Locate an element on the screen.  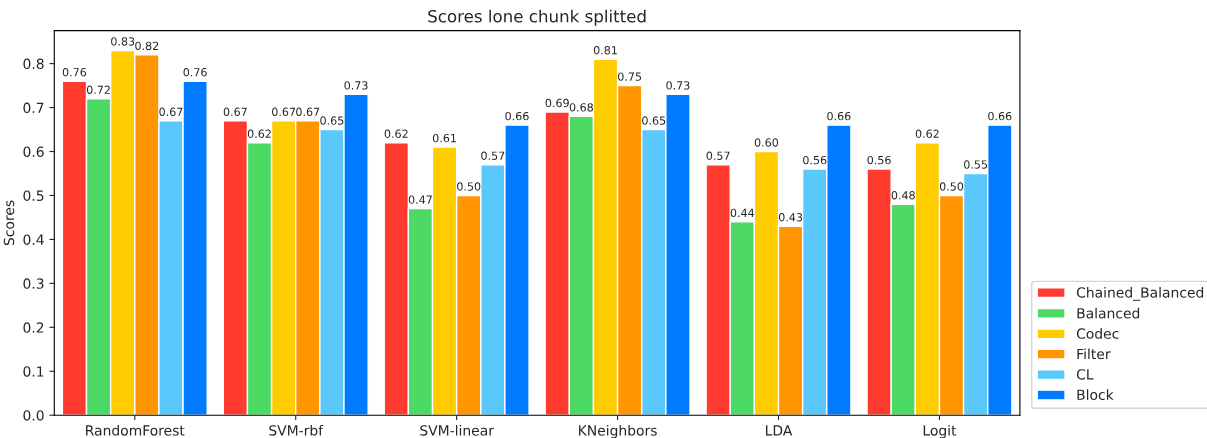
data-label: 0.61 is located at coordinates (444, 138).